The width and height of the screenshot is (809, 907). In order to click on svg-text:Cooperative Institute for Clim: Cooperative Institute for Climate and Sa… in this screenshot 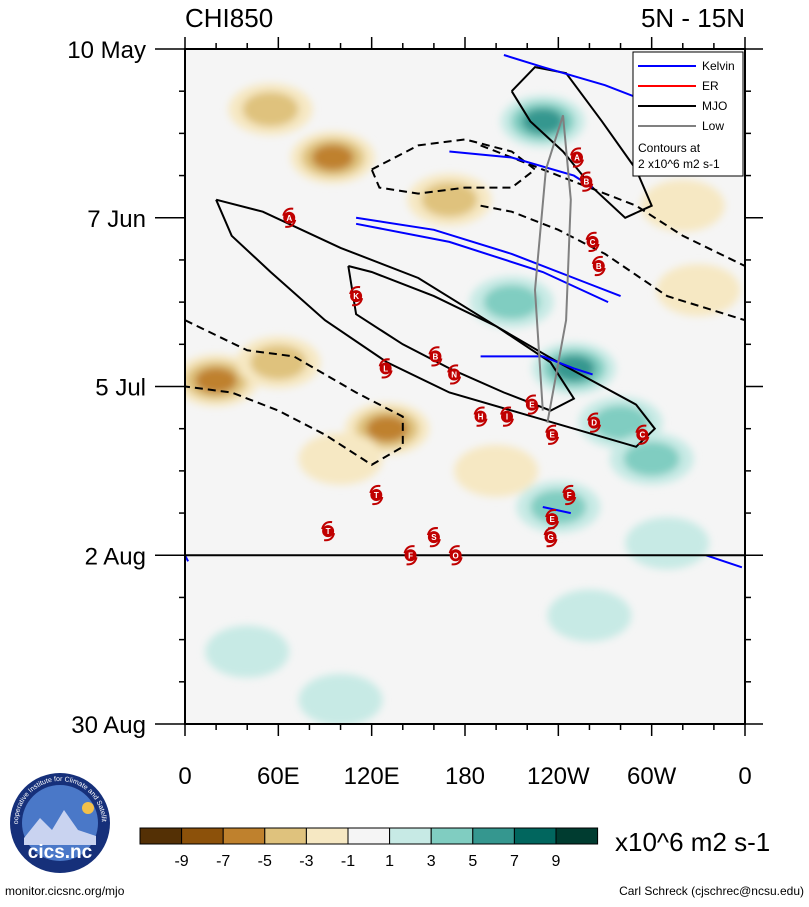, I will do `click(53, 412)`.